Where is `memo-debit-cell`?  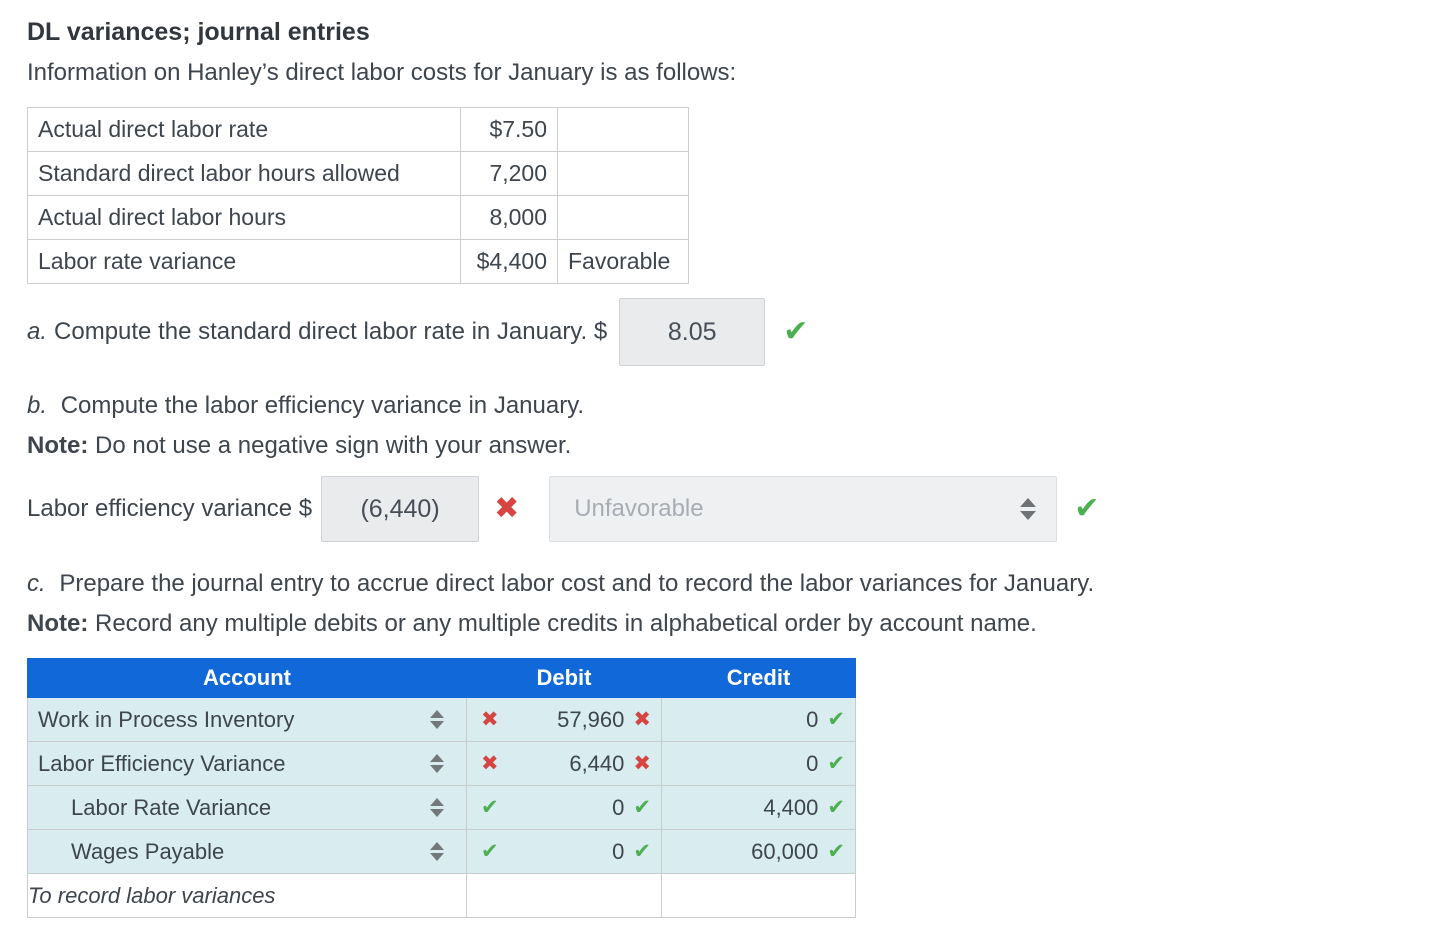
memo-debit-cell is located at coordinates (564, 895).